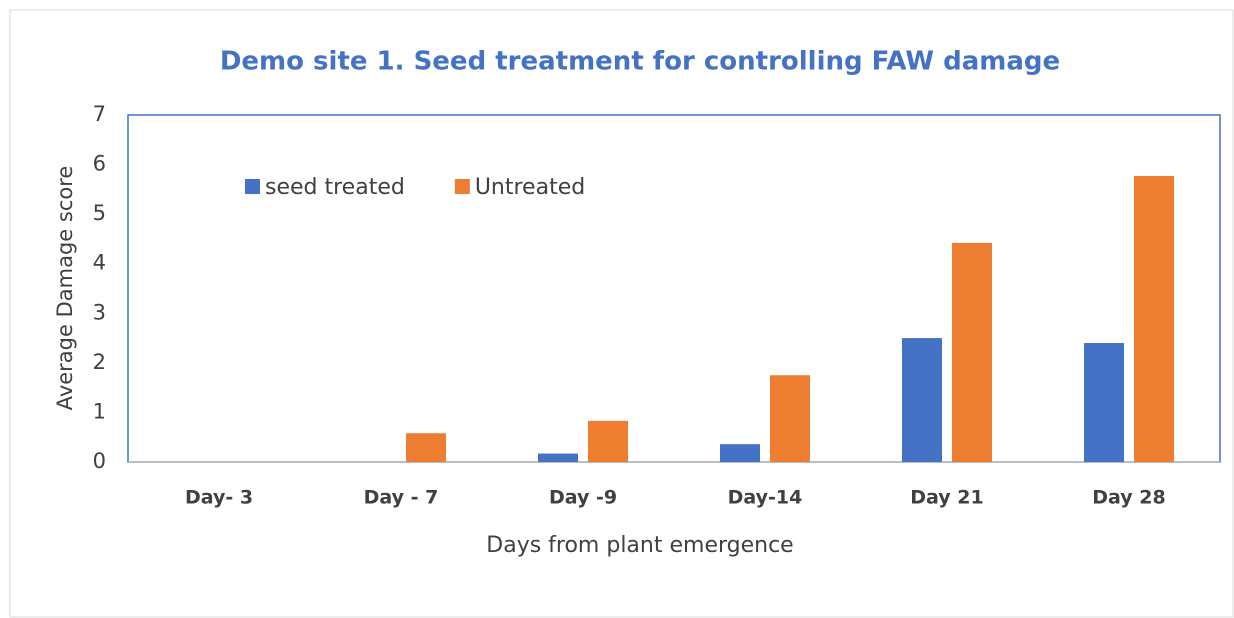 Image resolution: width=1234 pixels, height=618 pixels. I want to click on legend-label: seed treated, so click(335, 187).